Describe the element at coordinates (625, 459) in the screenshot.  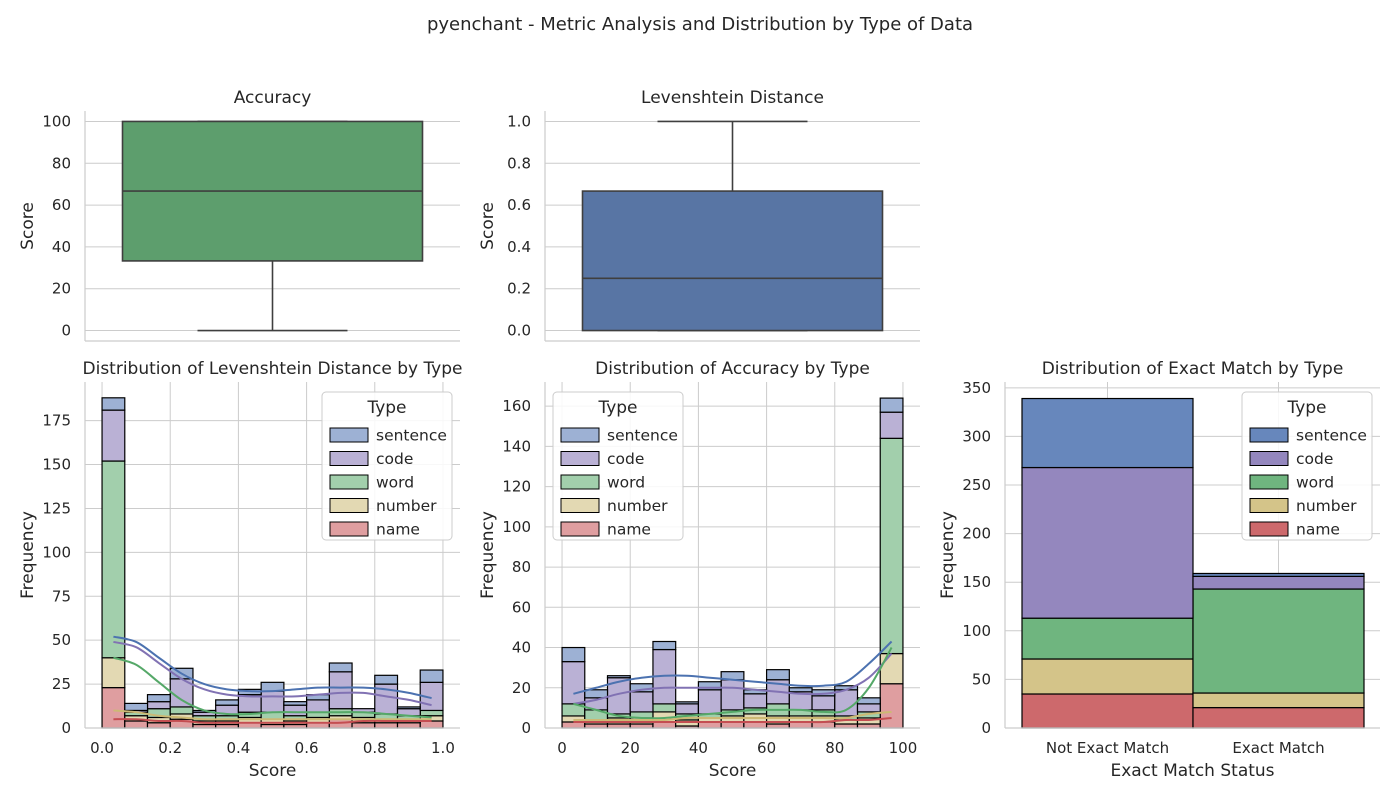
I see `legend-label-code: code` at that location.